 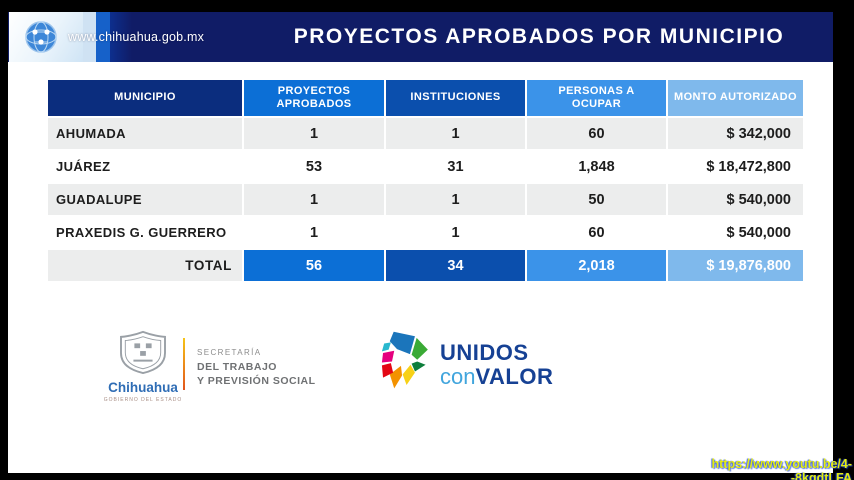 What do you see at coordinates (314, 265) in the screenshot?
I see `total-proyectos: 56` at bounding box center [314, 265].